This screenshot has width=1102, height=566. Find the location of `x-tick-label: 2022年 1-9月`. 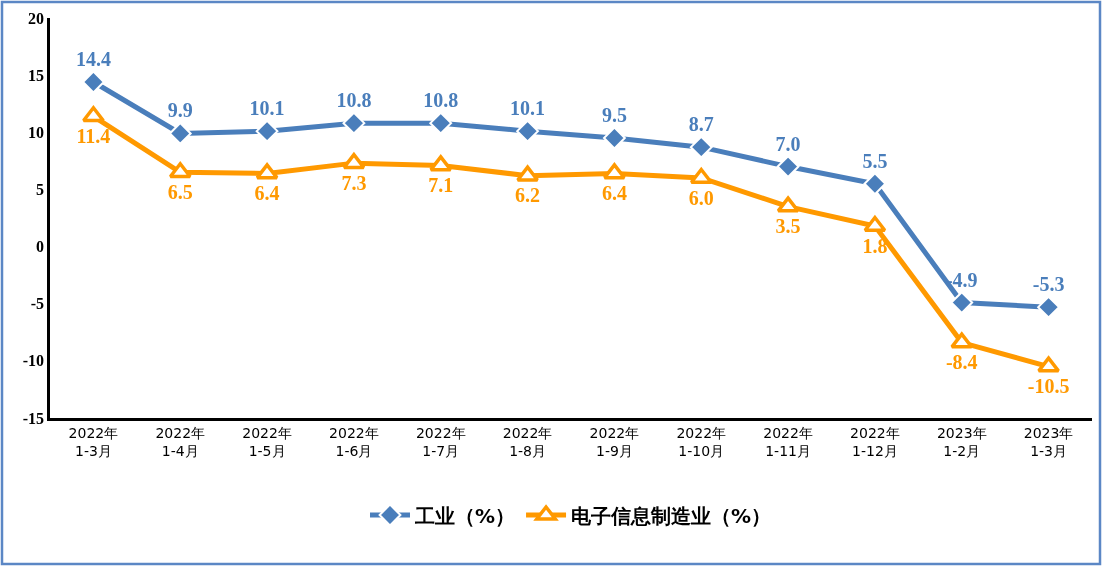

x-tick-label: 2022年 1-9月 is located at coordinates (614, 441).